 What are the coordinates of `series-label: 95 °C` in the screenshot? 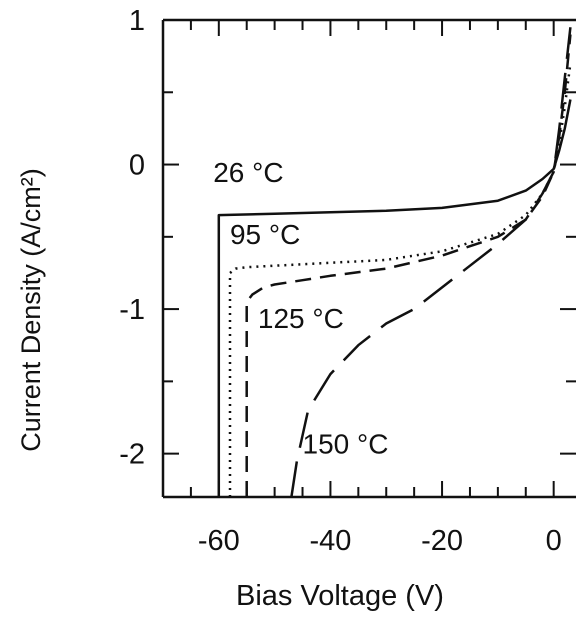 It's located at (265, 234).